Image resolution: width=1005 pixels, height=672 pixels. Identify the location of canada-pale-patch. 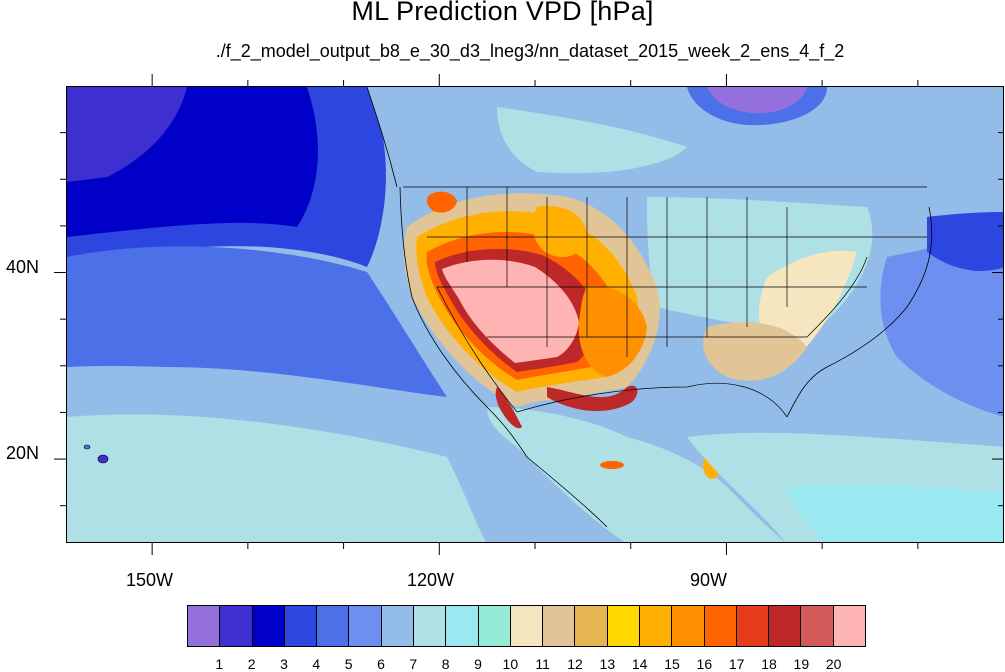
(592, 140).